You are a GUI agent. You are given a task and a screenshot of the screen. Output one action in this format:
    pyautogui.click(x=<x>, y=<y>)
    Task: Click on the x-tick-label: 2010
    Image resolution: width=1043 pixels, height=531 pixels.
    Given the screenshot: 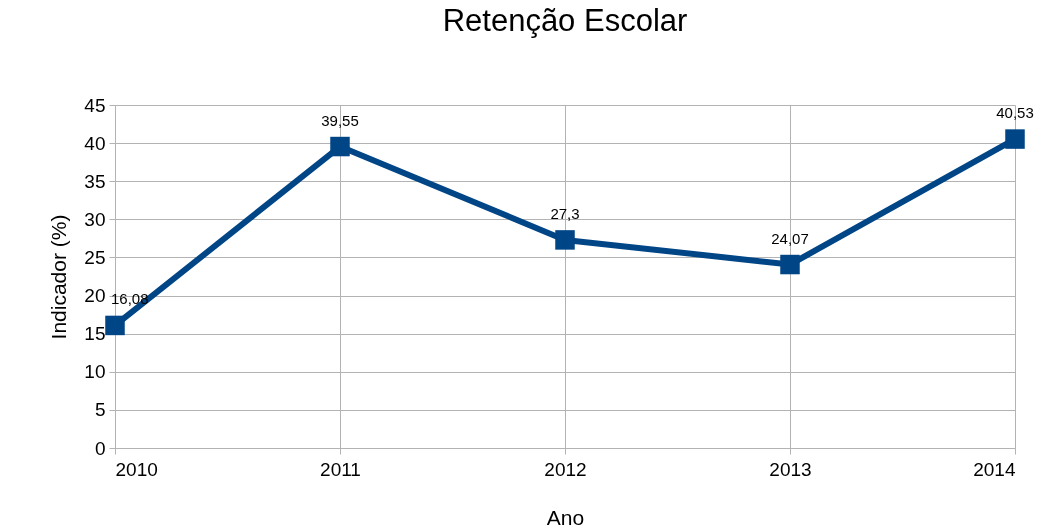 What is the action you would take?
    pyautogui.click(x=136, y=469)
    